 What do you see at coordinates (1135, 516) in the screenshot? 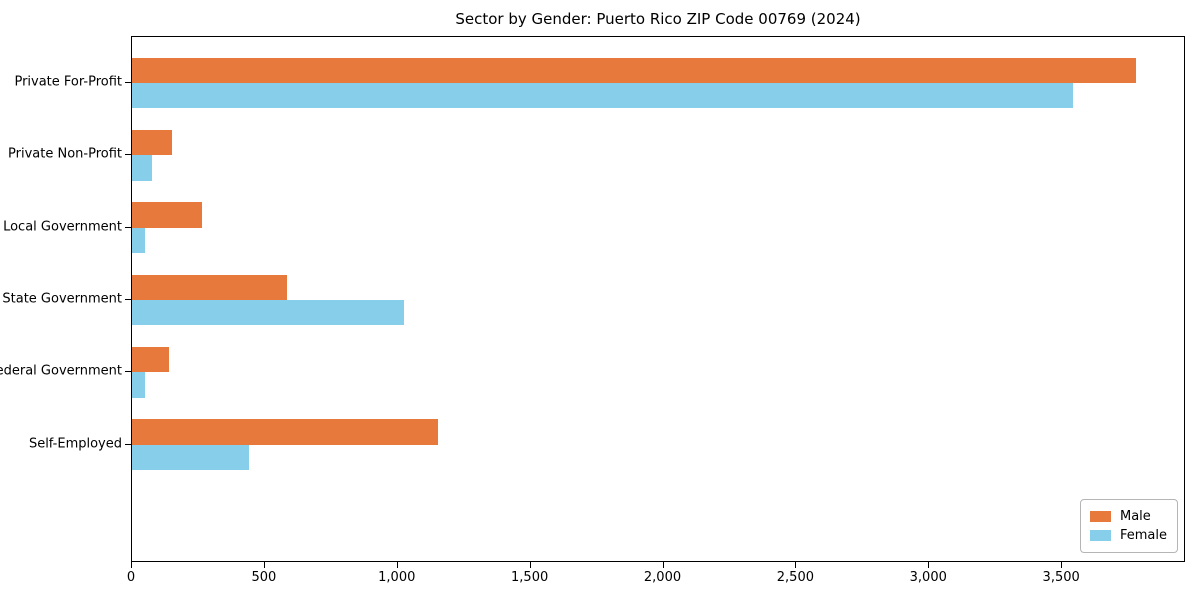
I see `legend-label-male: Male` at bounding box center [1135, 516].